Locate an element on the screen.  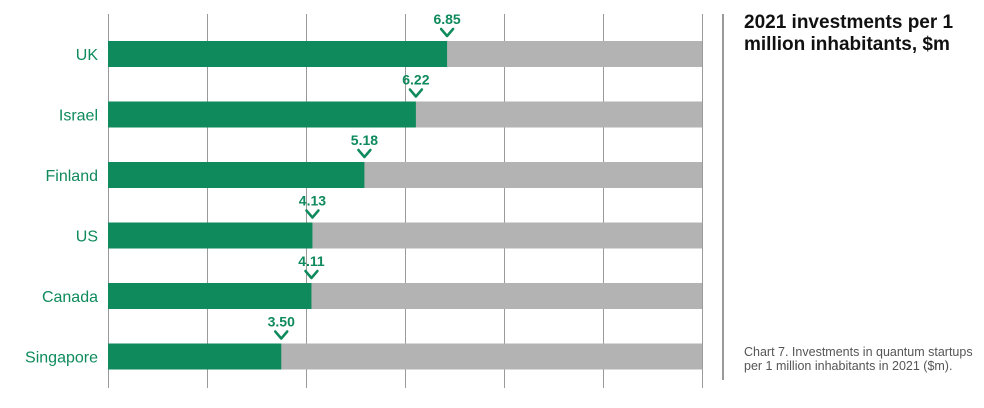
category-label: Singapore is located at coordinates (61, 358).